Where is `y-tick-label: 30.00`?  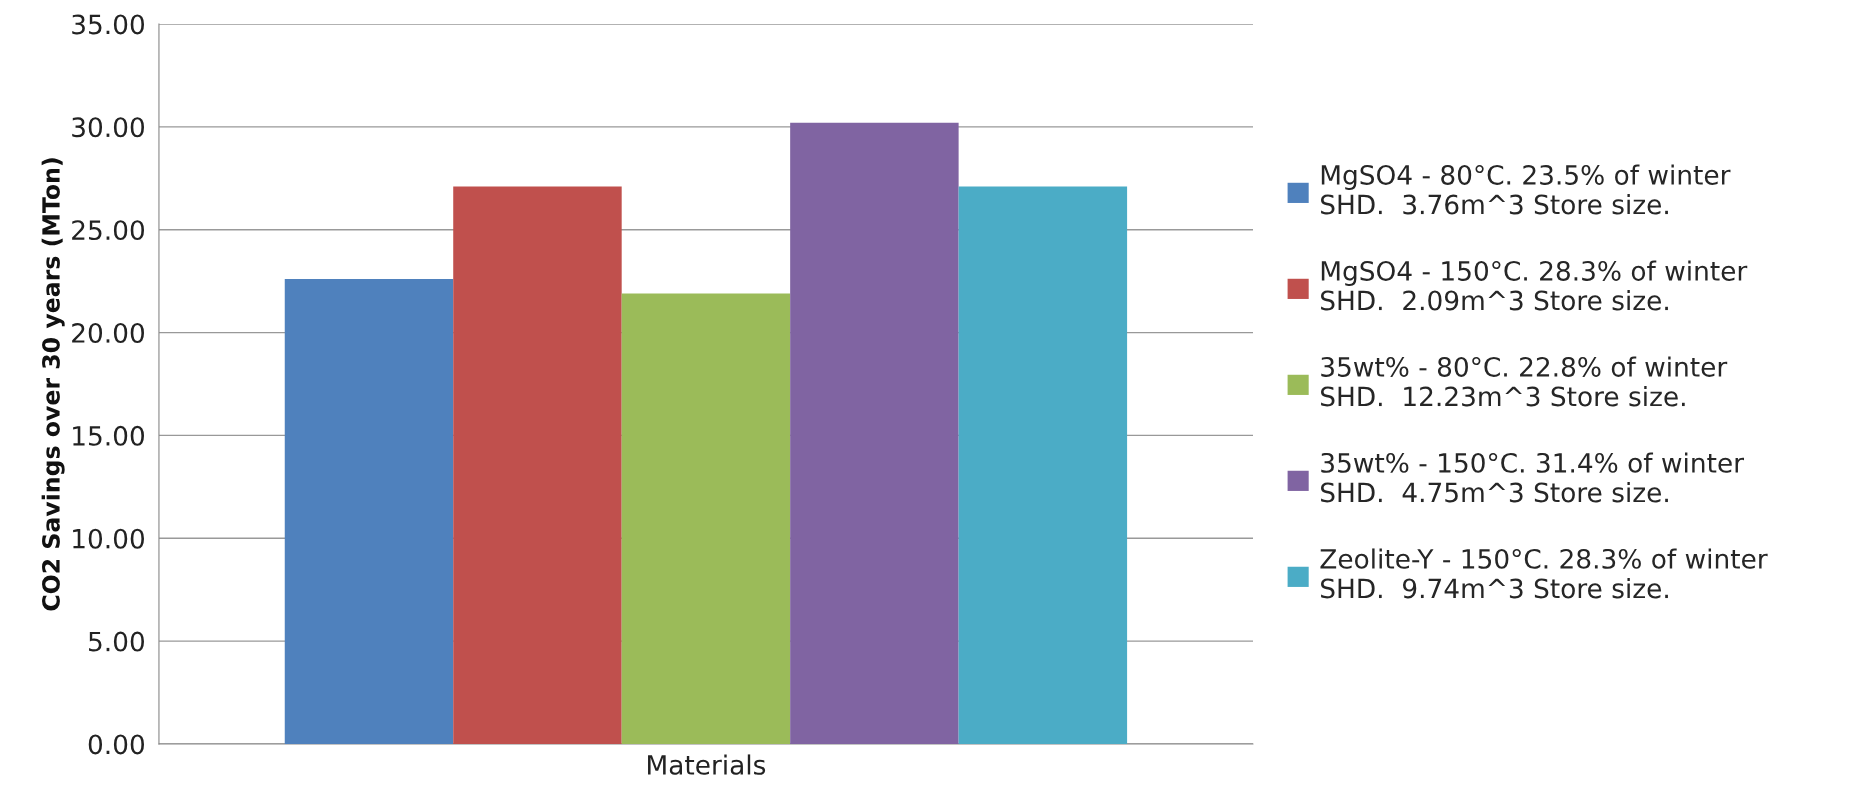
y-tick-label: 30.00 is located at coordinates (108, 127).